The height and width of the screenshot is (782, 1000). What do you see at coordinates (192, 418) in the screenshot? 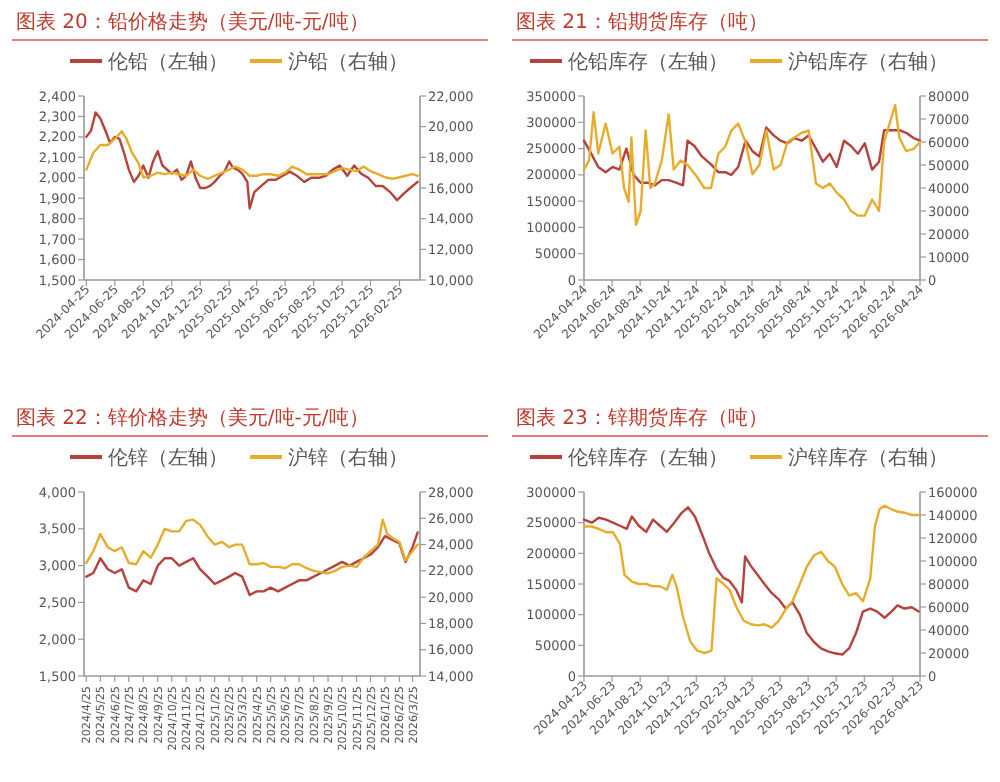
I see `chart-title: 图表 22：锌价格走势（美元/吨-元/吨）` at bounding box center [192, 418].